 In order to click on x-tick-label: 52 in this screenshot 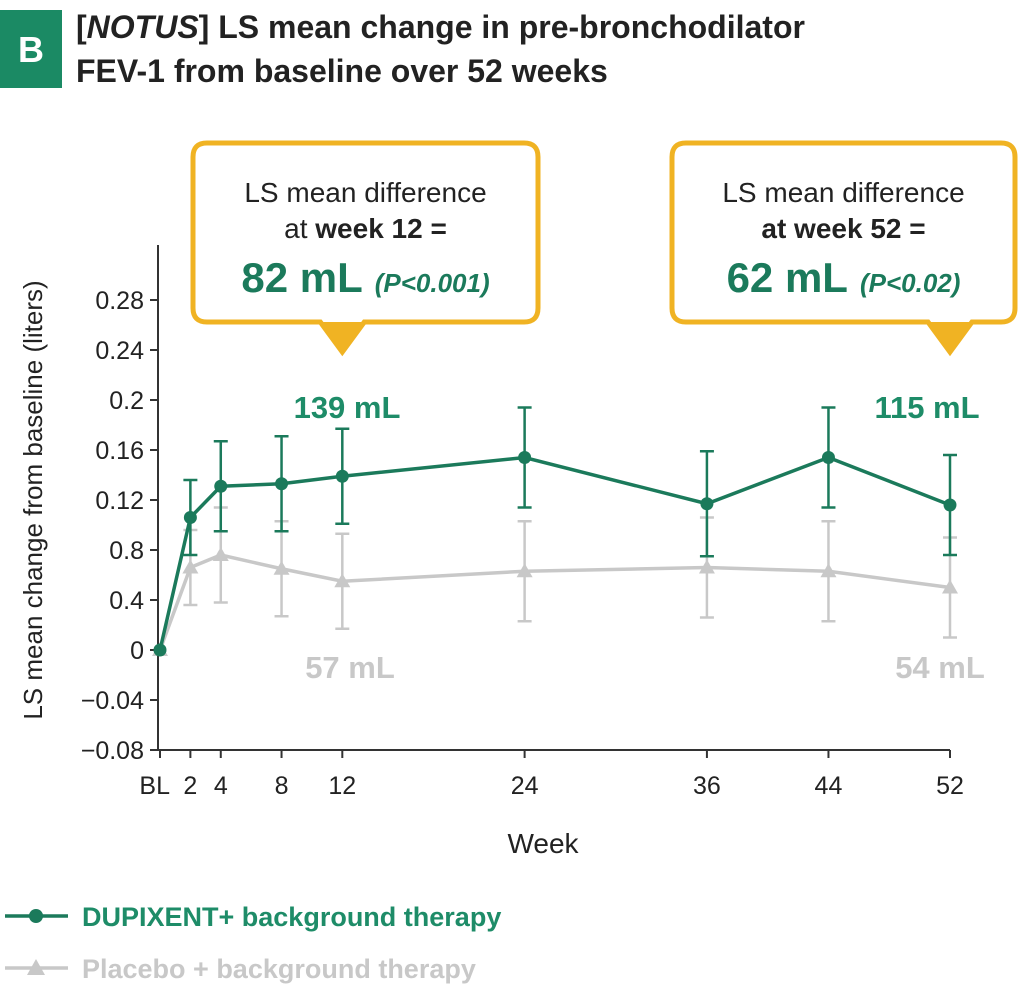, I will do `click(950, 786)`.